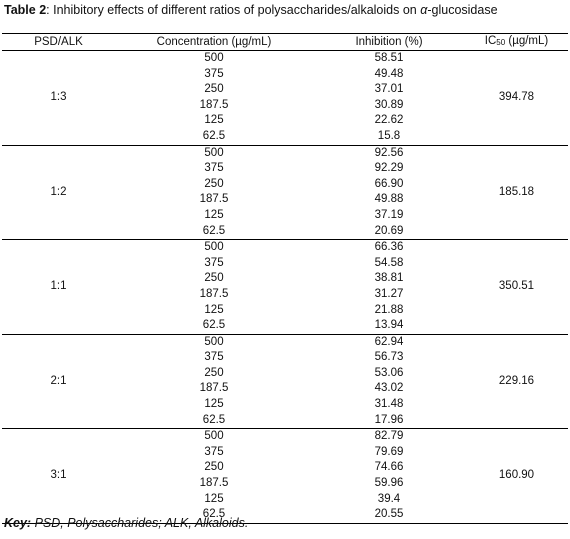 Image resolution: width=570 pixels, height=539 pixels. I want to click on table-row: 125 39.4, so click(285, 500).